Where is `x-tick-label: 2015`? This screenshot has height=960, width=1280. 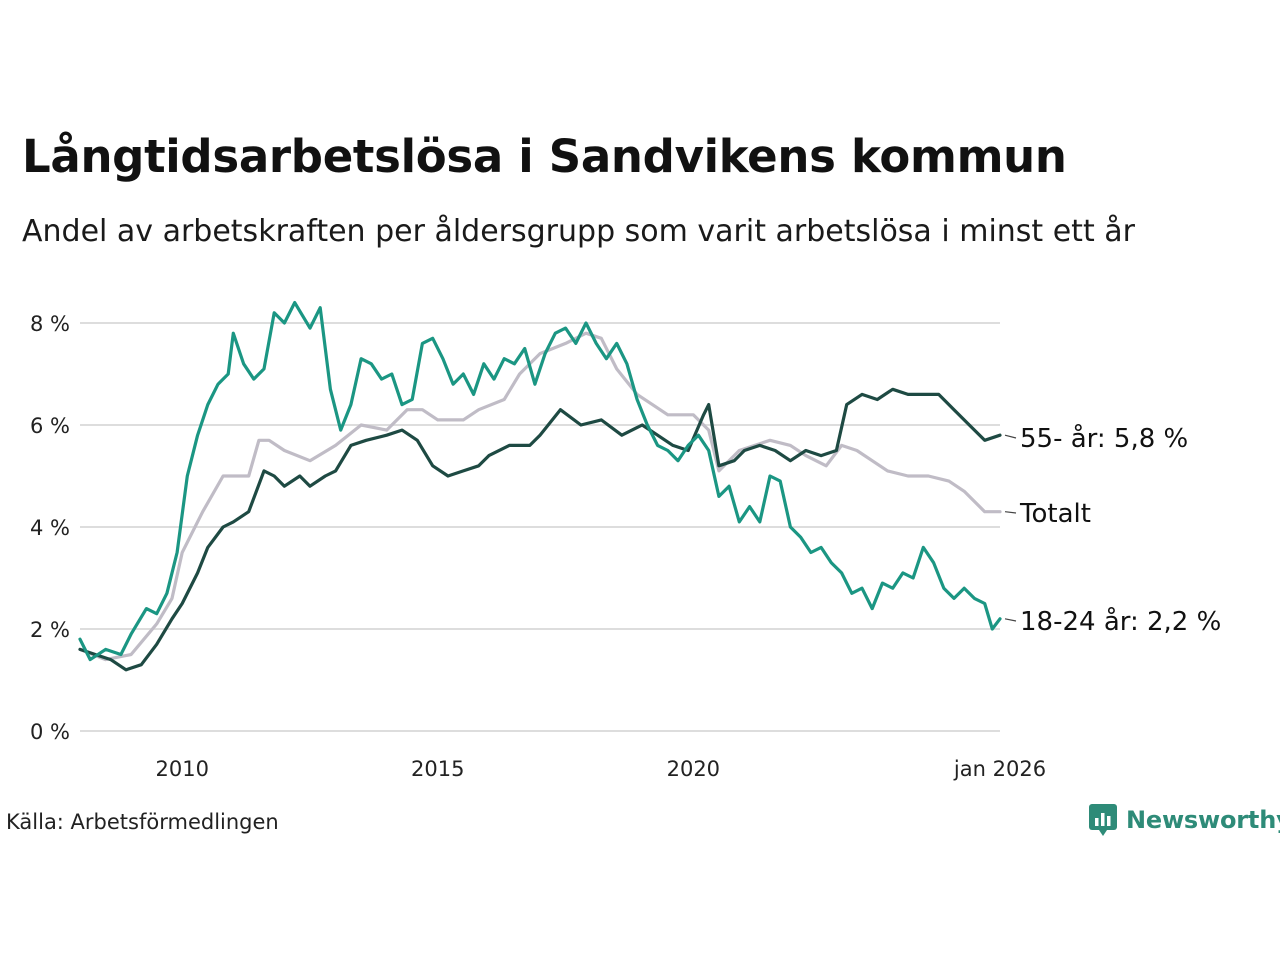
x-tick-label: 2015 is located at coordinates (437, 769).